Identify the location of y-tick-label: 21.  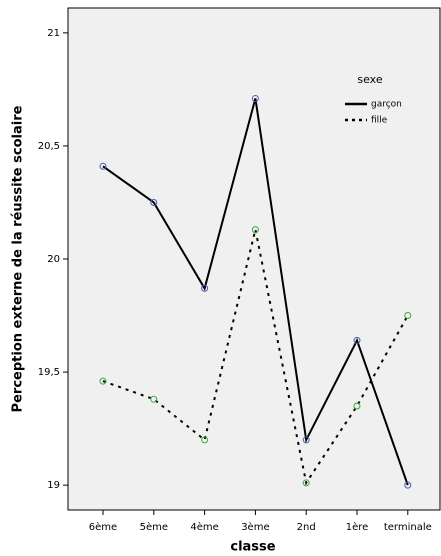
(53, 33).